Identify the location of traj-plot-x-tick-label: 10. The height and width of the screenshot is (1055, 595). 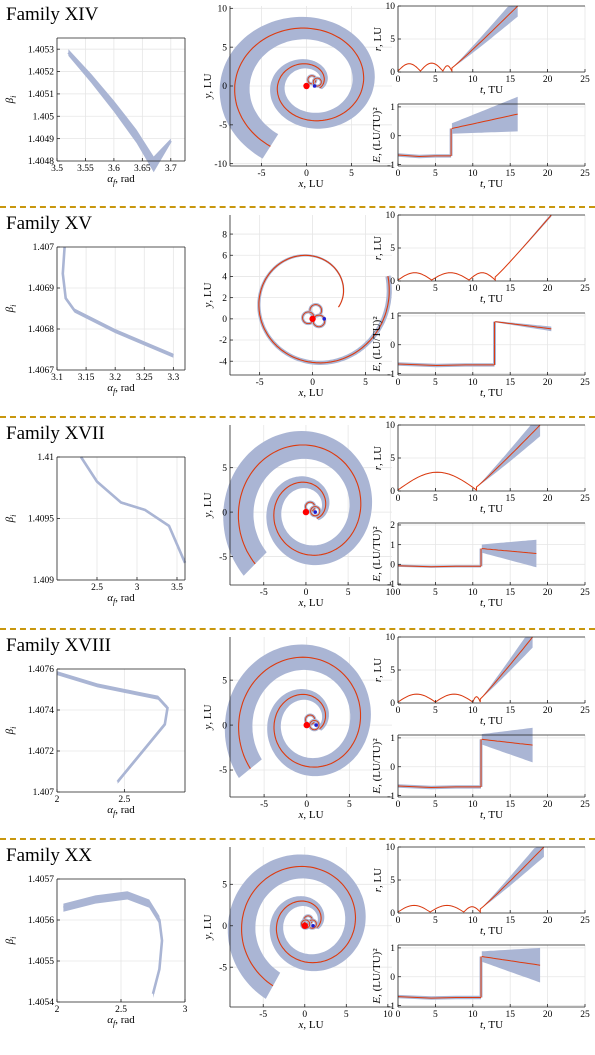
(388, 1015).